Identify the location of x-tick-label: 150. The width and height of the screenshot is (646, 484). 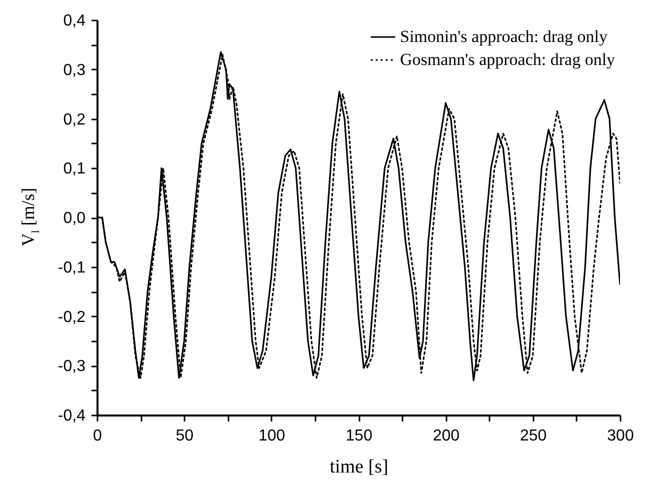
(359, 436).